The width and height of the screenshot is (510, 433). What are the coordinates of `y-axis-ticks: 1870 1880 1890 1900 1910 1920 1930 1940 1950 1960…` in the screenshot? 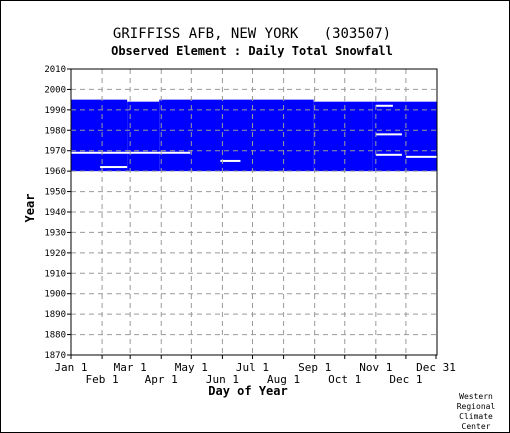 It's located at (57, 213).